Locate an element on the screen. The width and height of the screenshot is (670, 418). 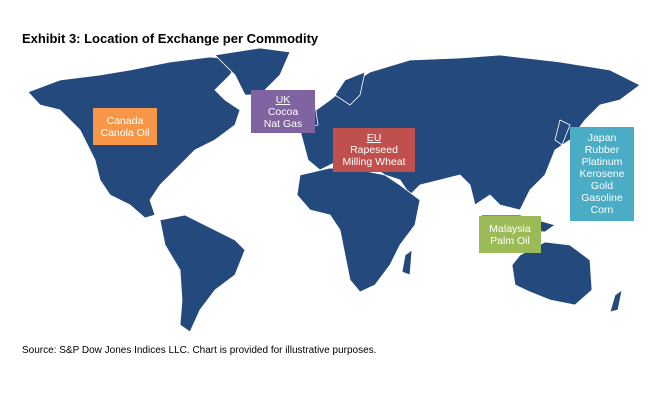
commodity: Rubber is located at coordinates (602, 150).